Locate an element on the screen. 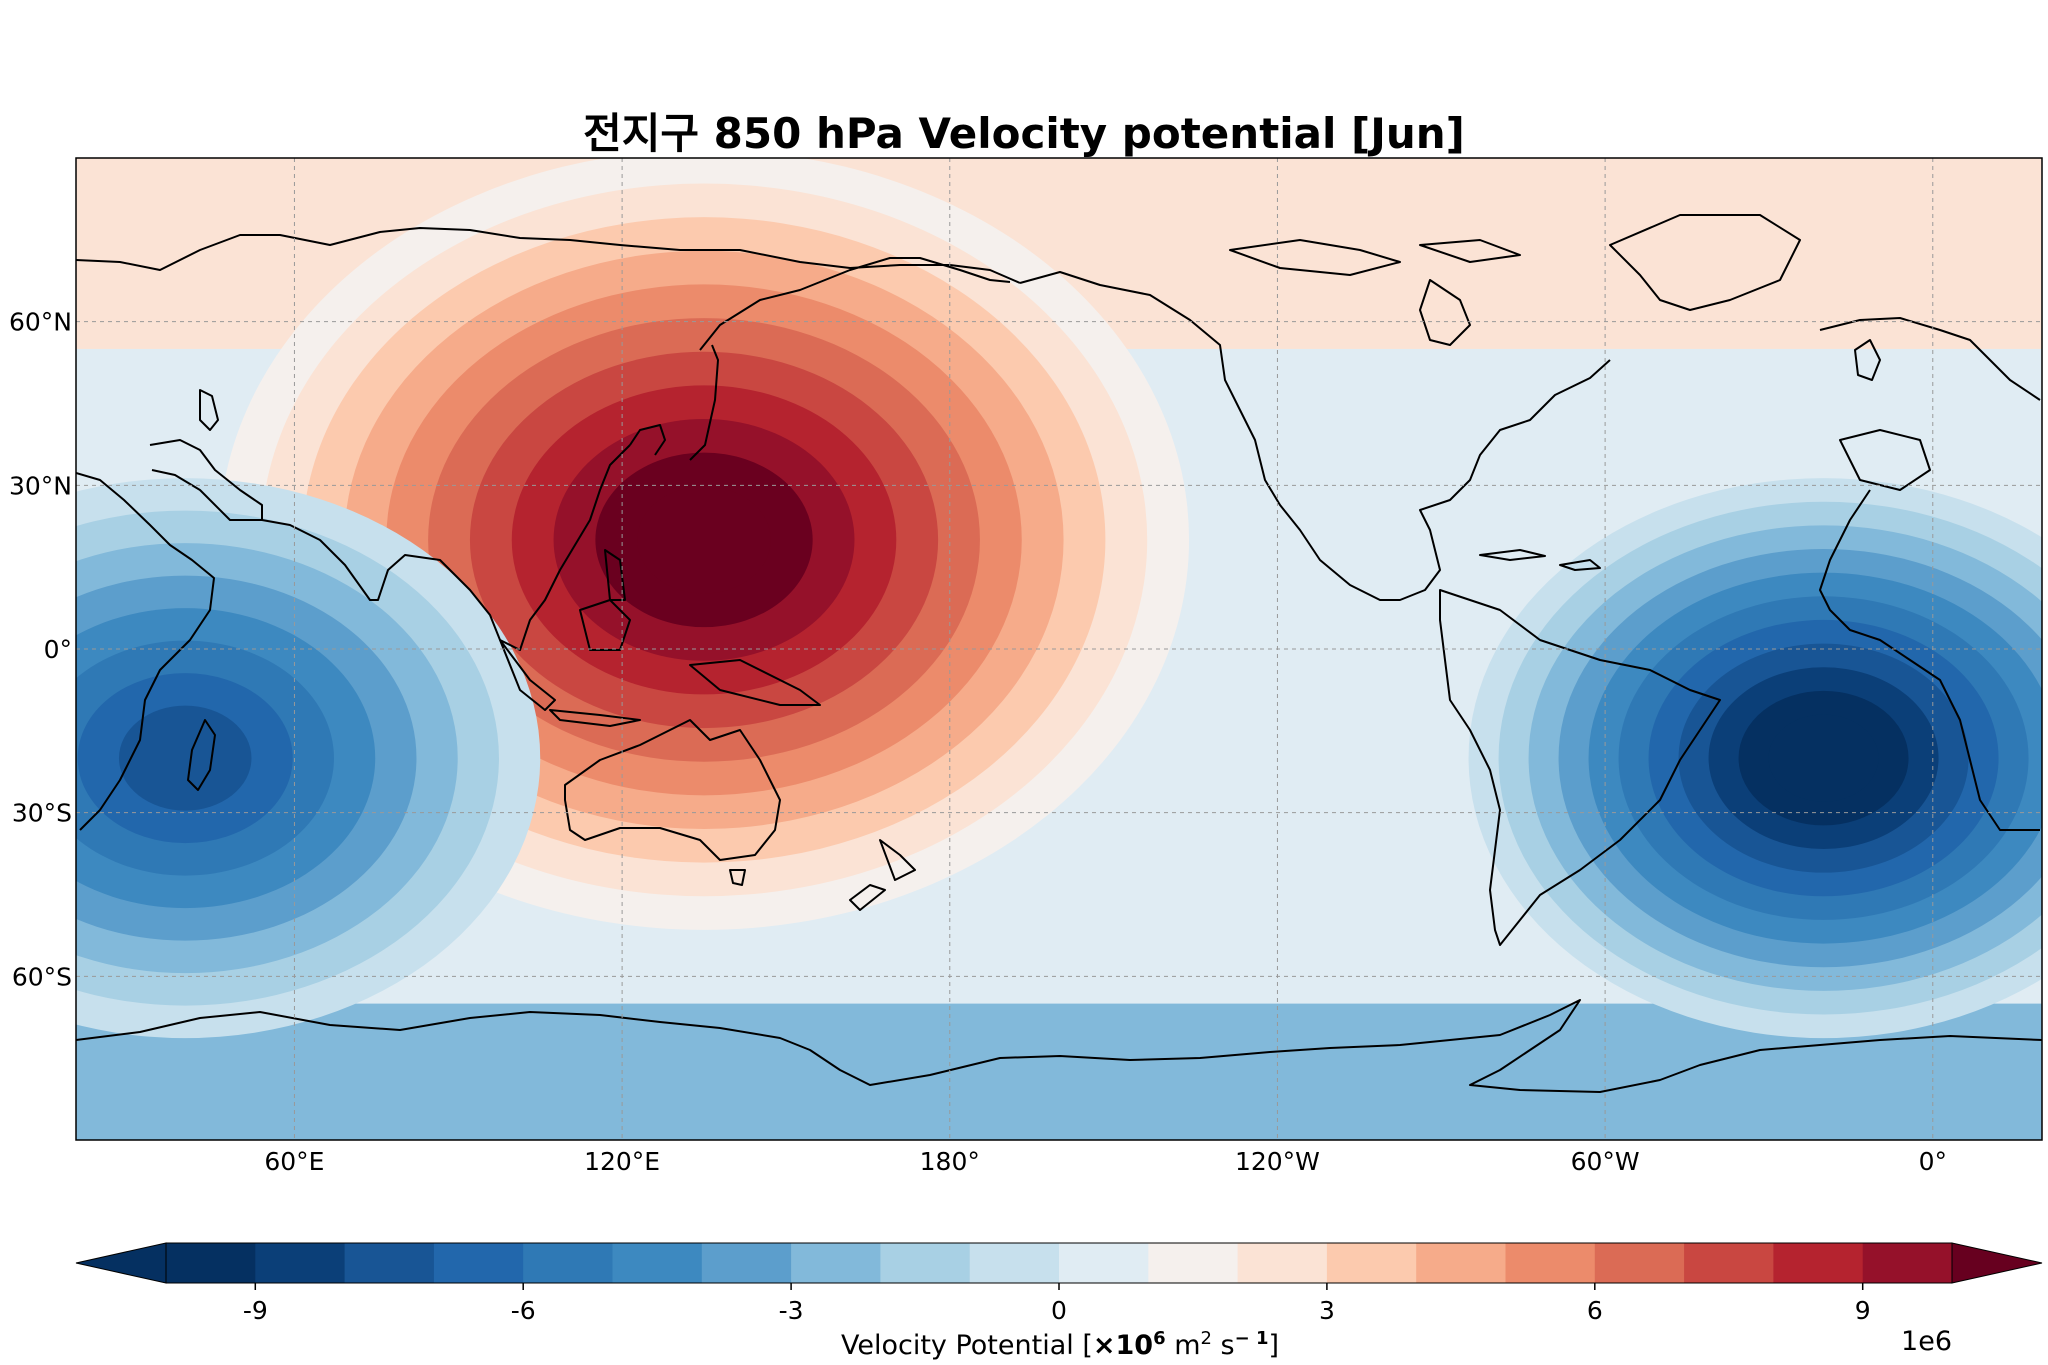  south-america-coast is located at coordinates (1580, 767).